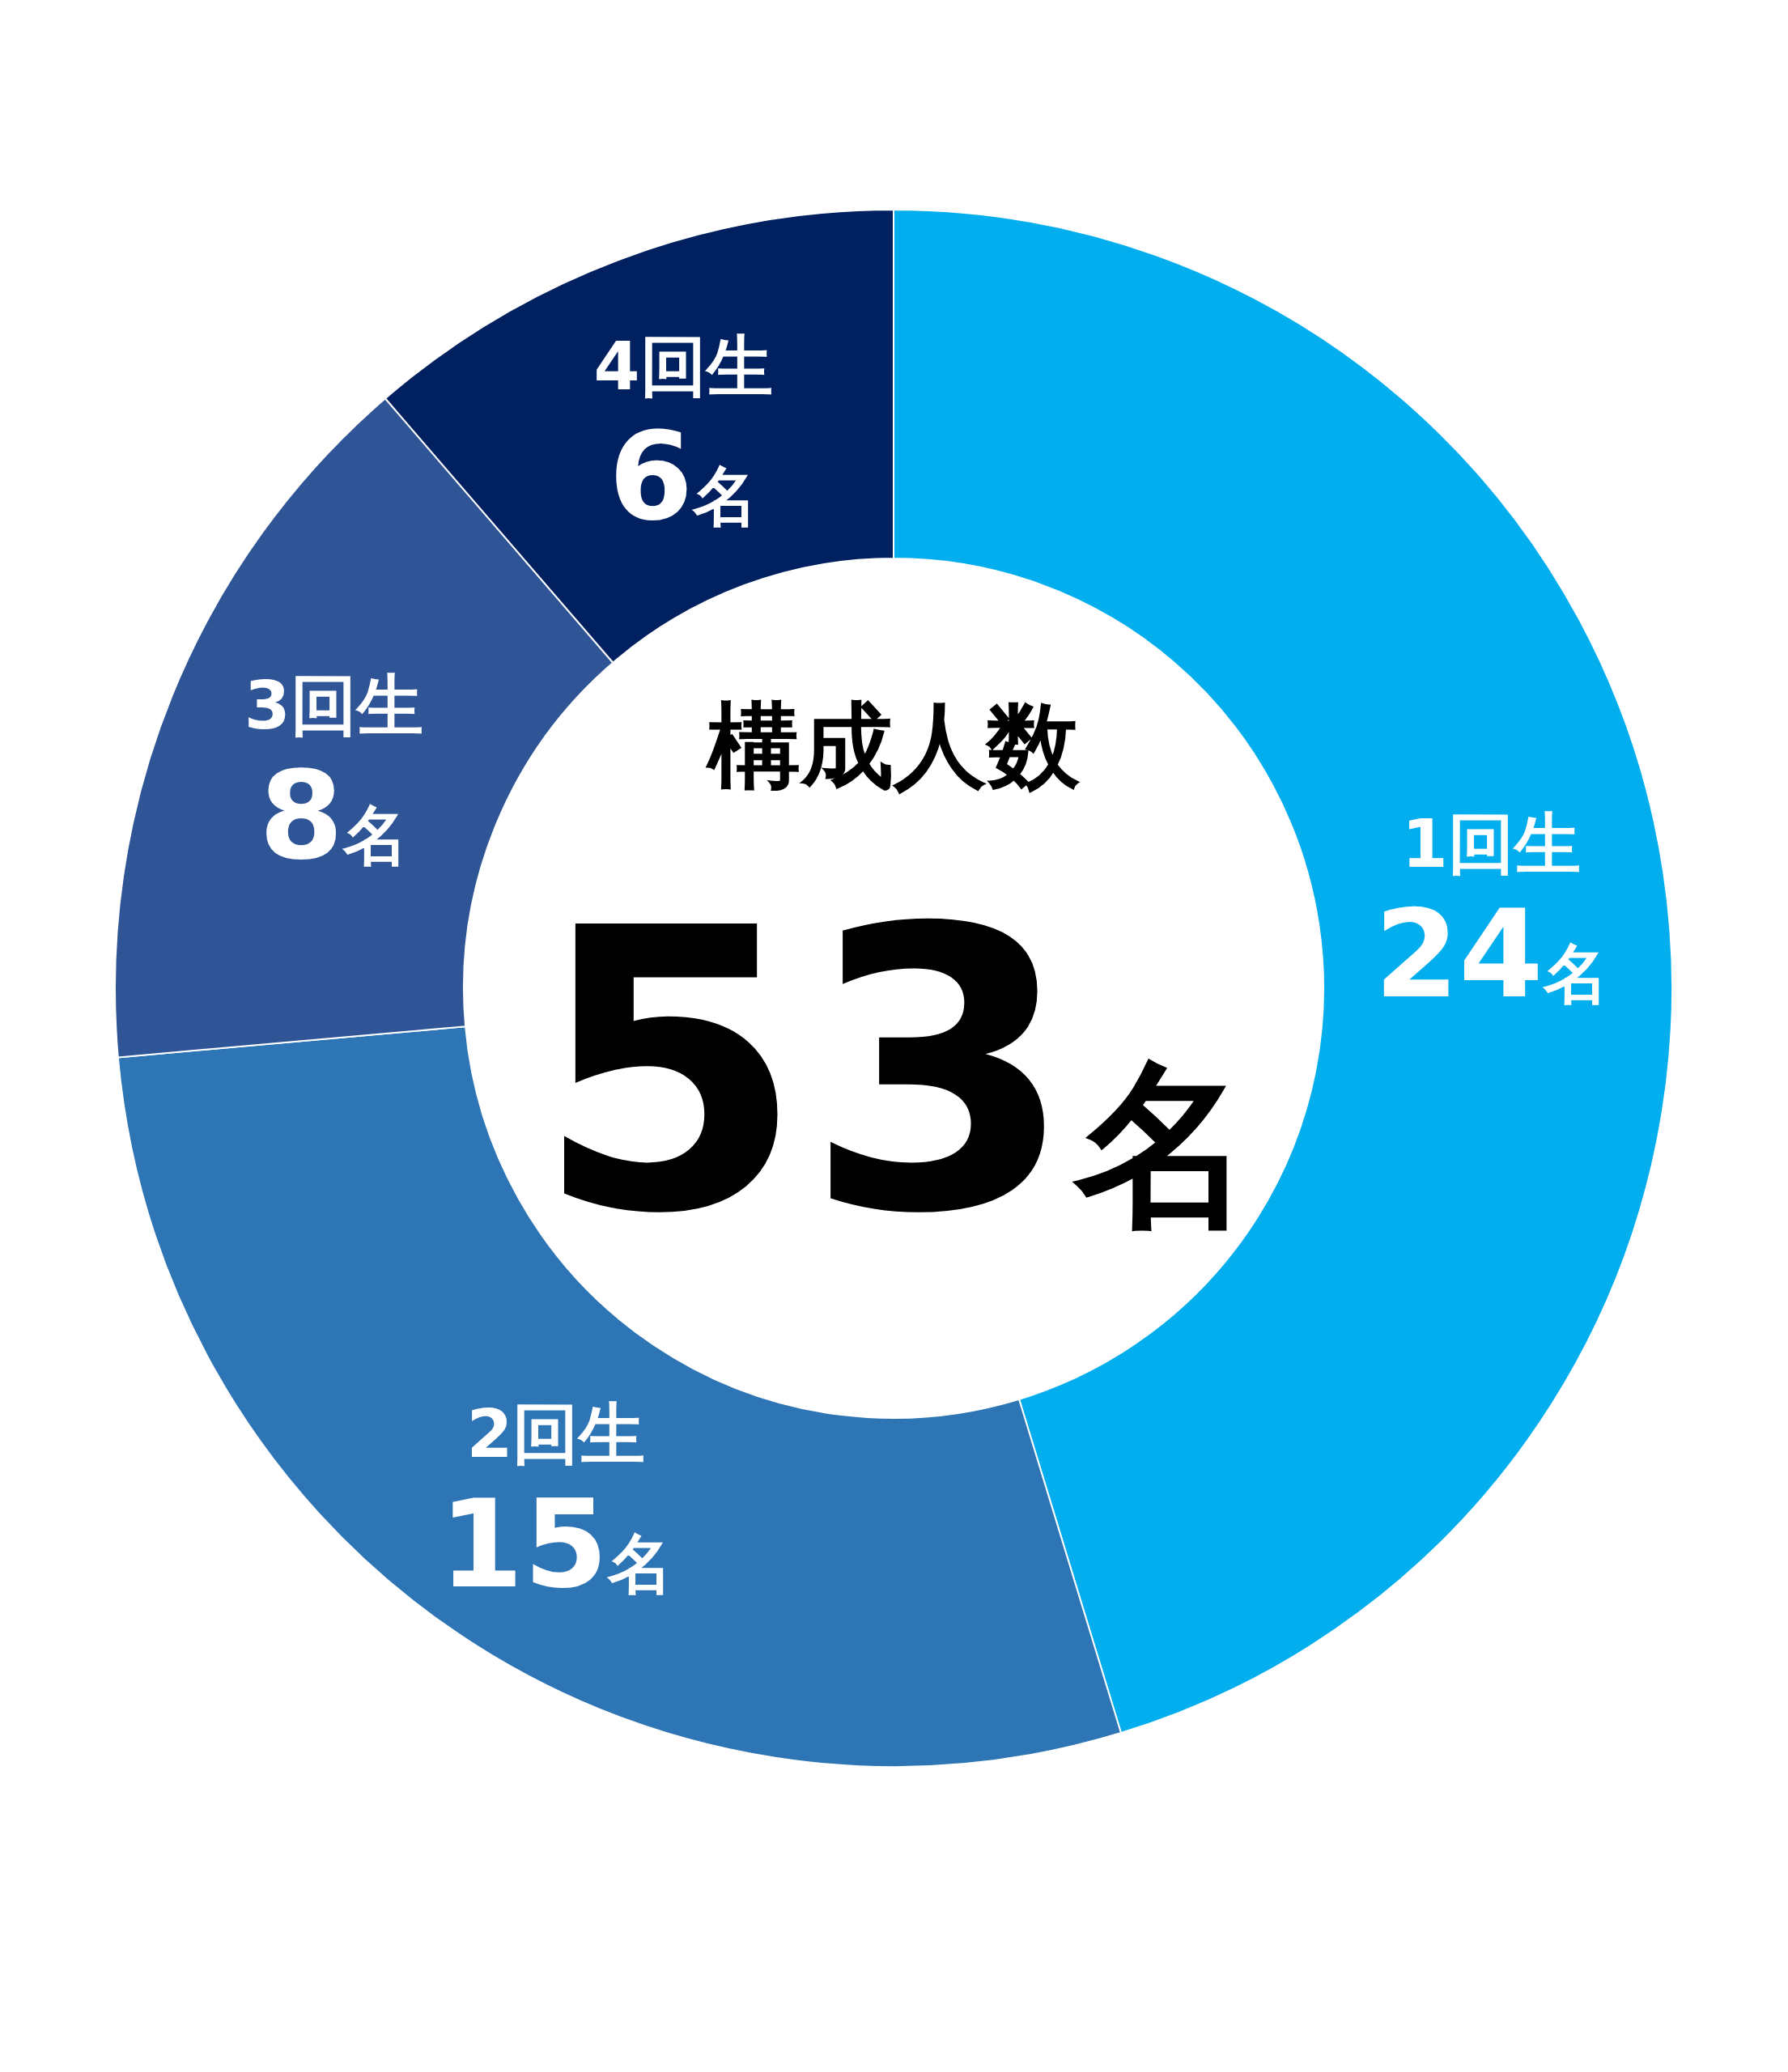 This screenshot has width=1788, height=2072. I want to click on data-label: 6名, so click(683, 477).